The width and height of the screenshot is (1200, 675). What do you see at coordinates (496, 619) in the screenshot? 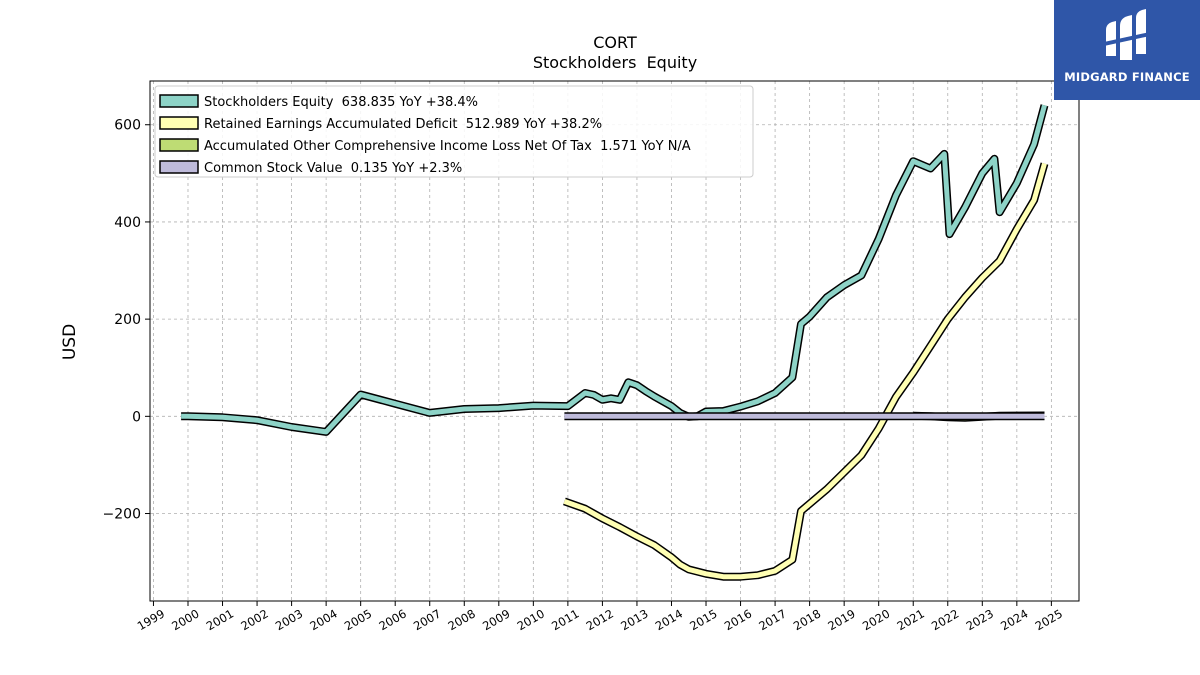
I see `x-tick-label: 2009` at bounding box center [496, 619].